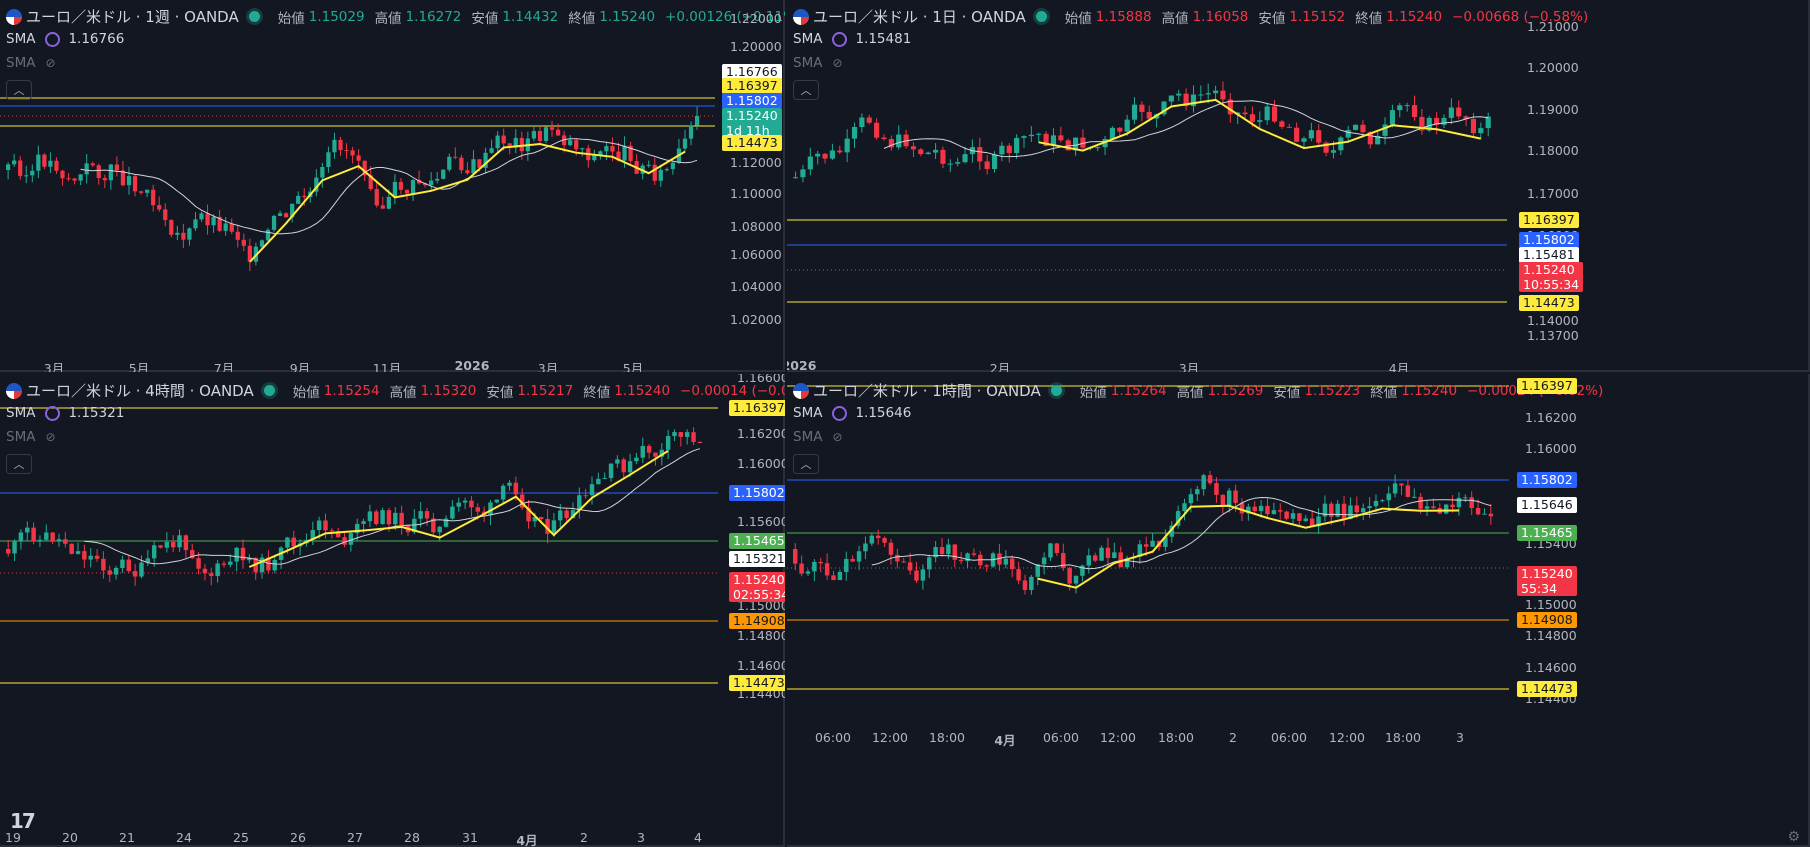 The height and width of the screenshot is (847, 1810). I want to click on change-value: −0.00014 (−0.01%), so click(732, 390).